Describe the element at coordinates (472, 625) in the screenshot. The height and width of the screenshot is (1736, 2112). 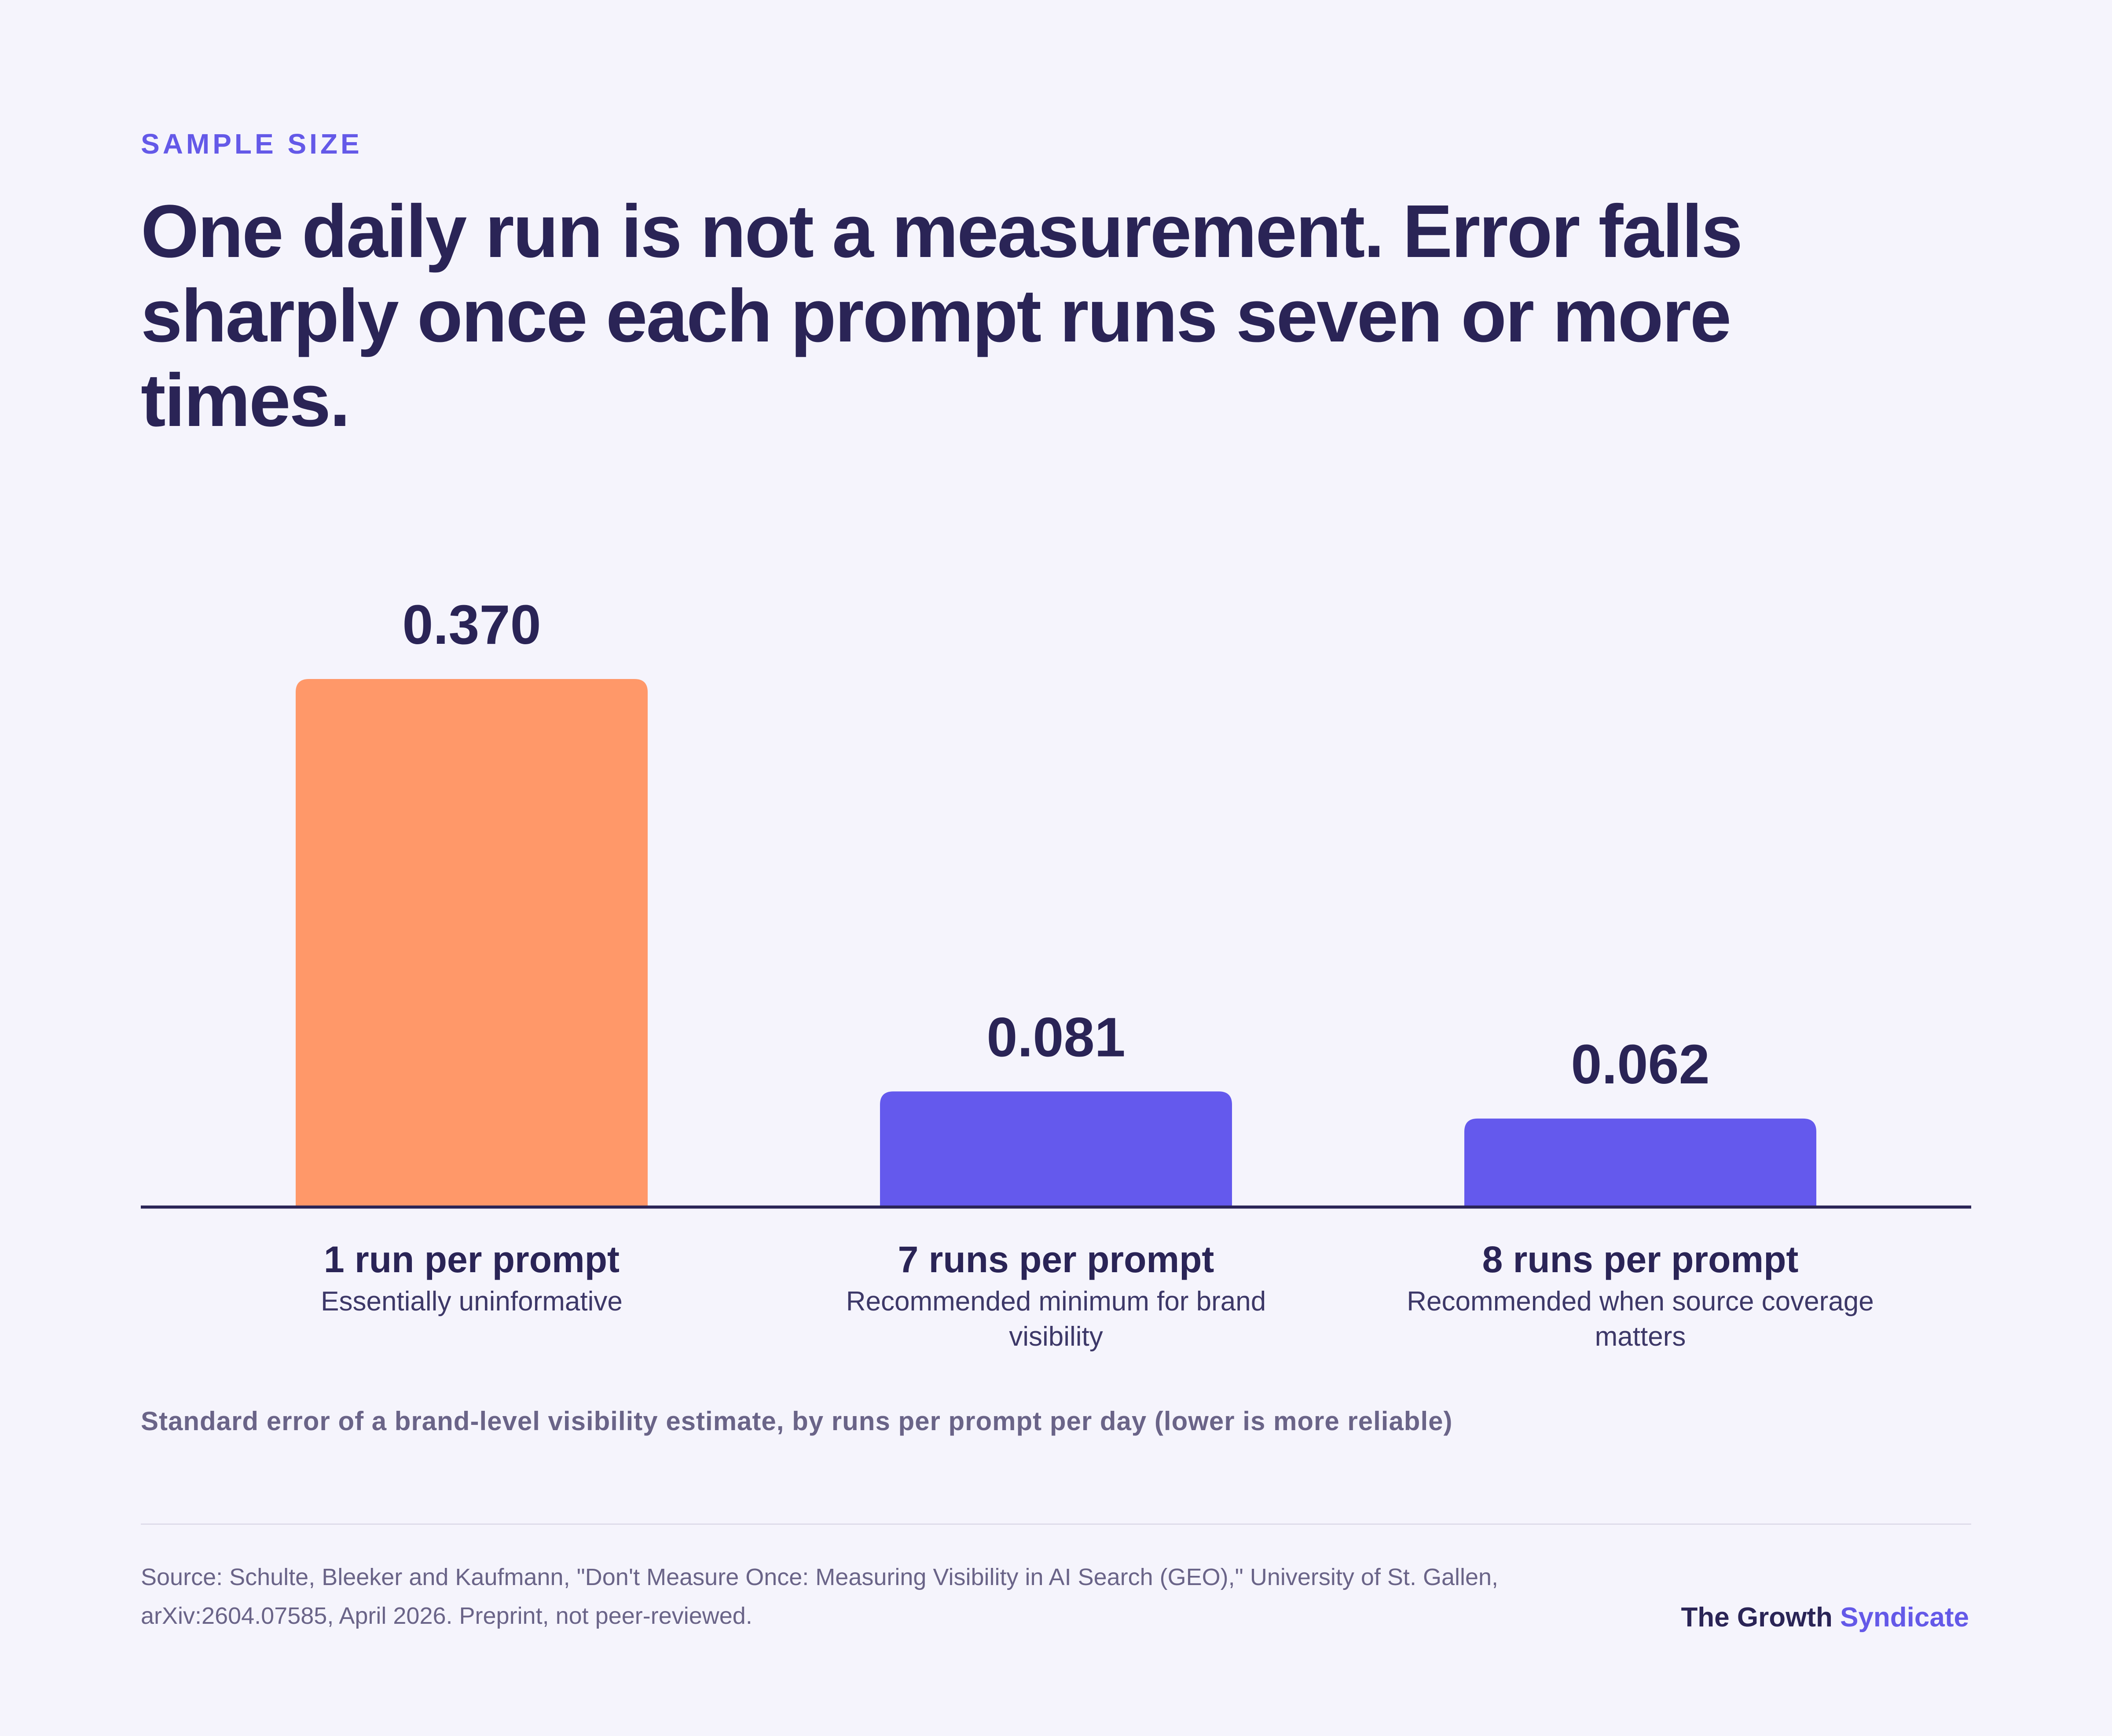
I see `data-label: 0.370` at that location.